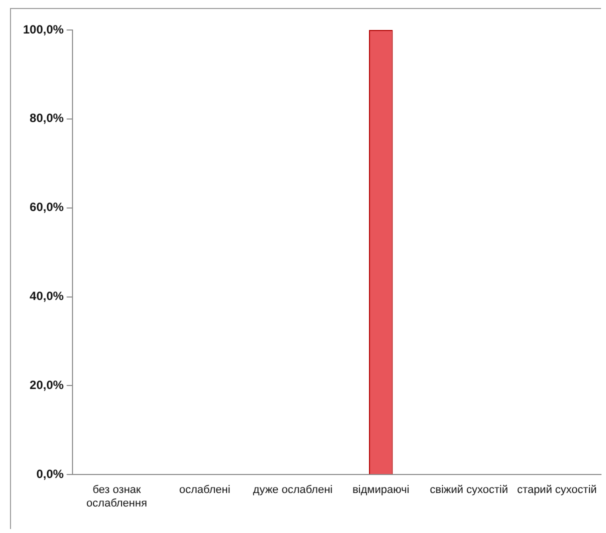 Image resolution: width=606 pixels, height=533 pixels. Describe the element at coordinates (117, 497) in the screenshot. I see `x-tick-label: без ознак ослаблення` at that location.